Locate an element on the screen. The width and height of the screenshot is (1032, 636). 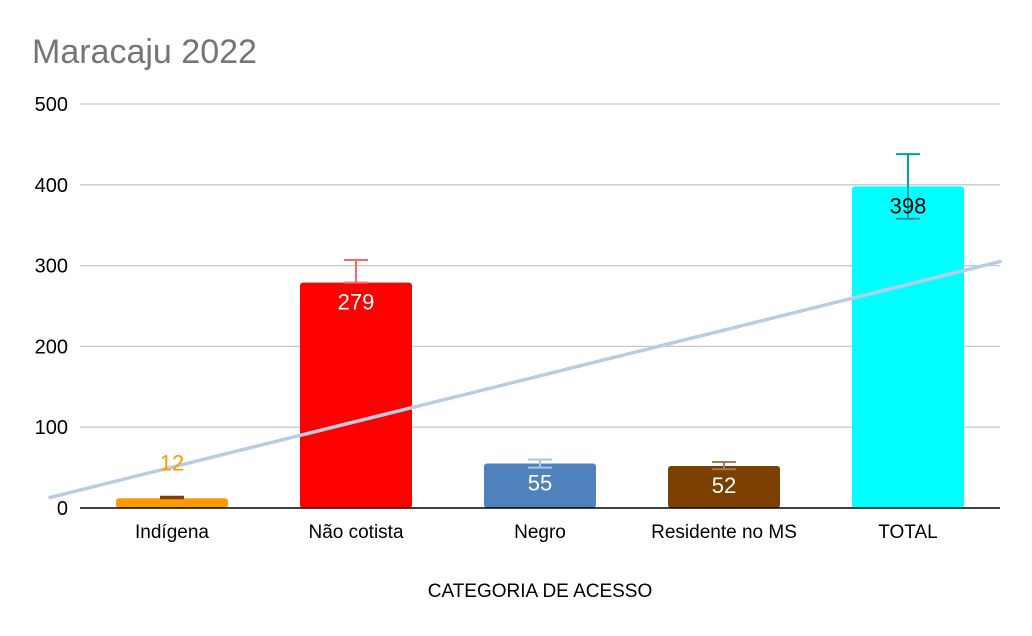
data-label: 52 is located at coordinates (724, 485).